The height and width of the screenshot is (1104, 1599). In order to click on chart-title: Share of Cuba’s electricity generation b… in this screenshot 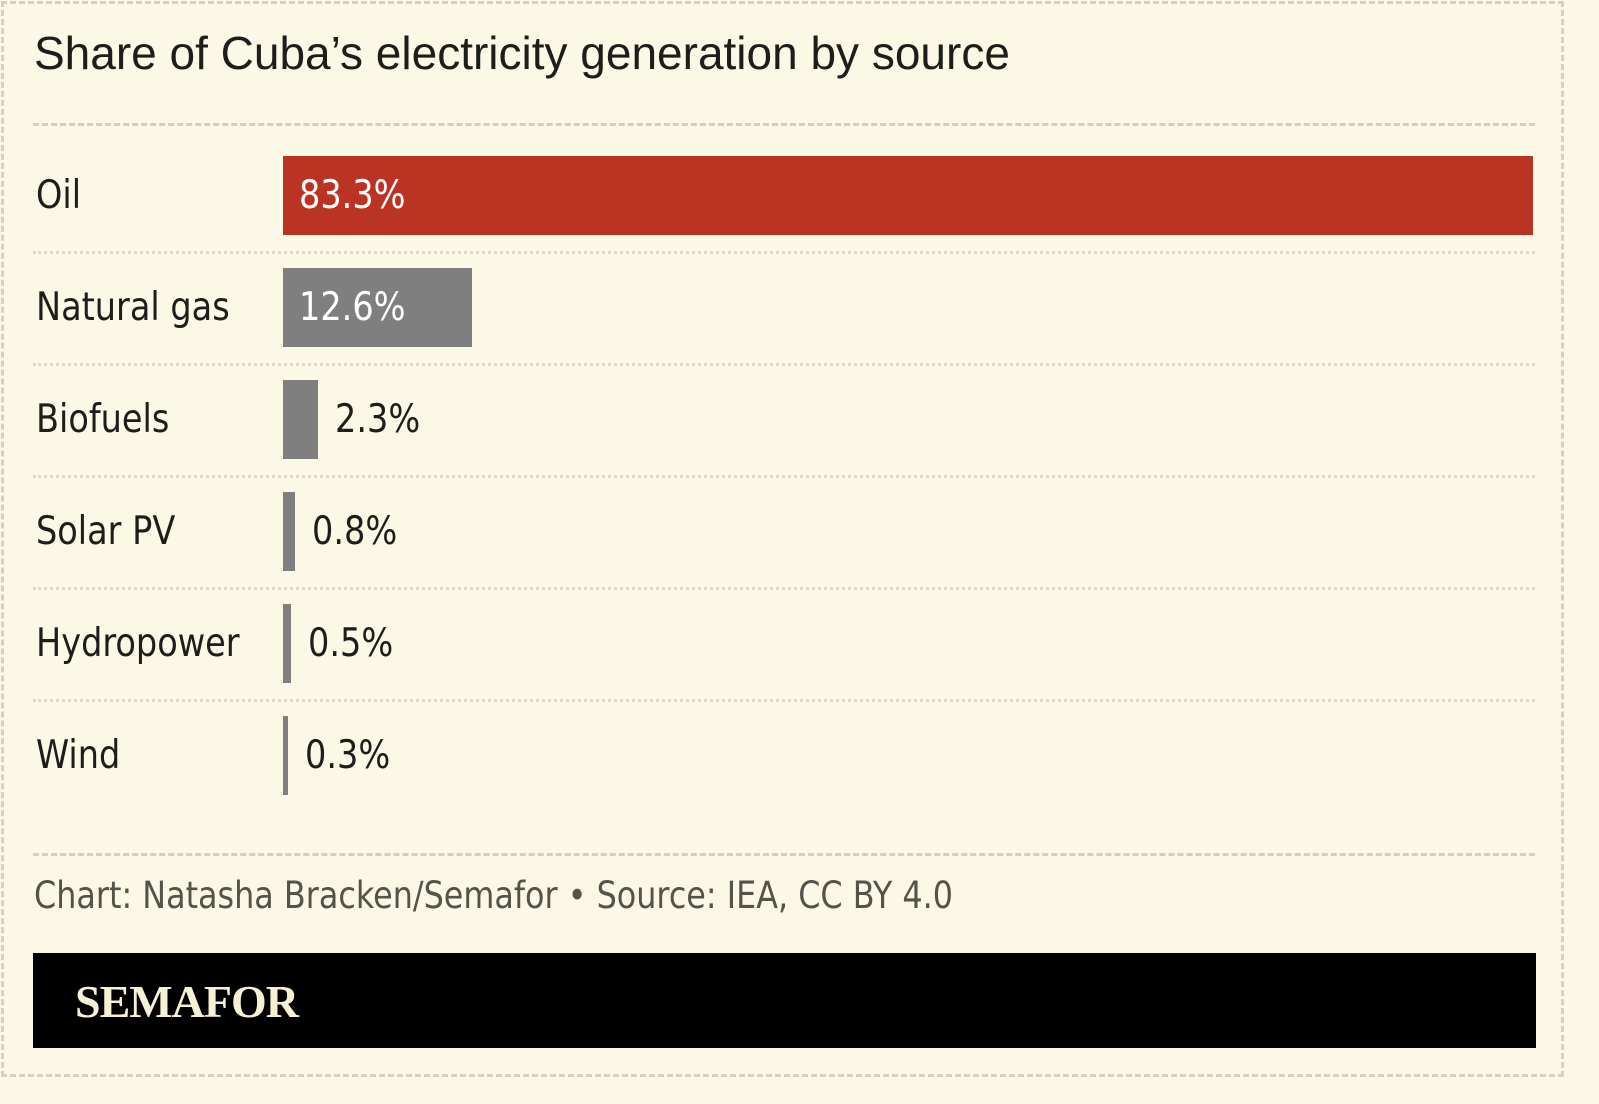, I will do `click(522, 53)`.